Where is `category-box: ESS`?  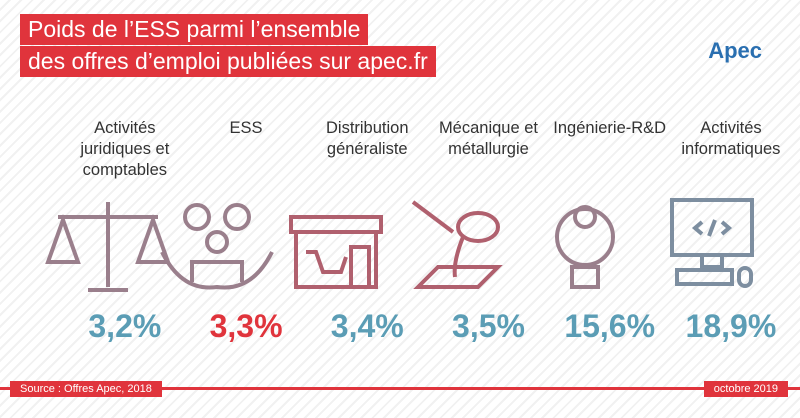
category-box: ESS is located at coordinates (246, 153).